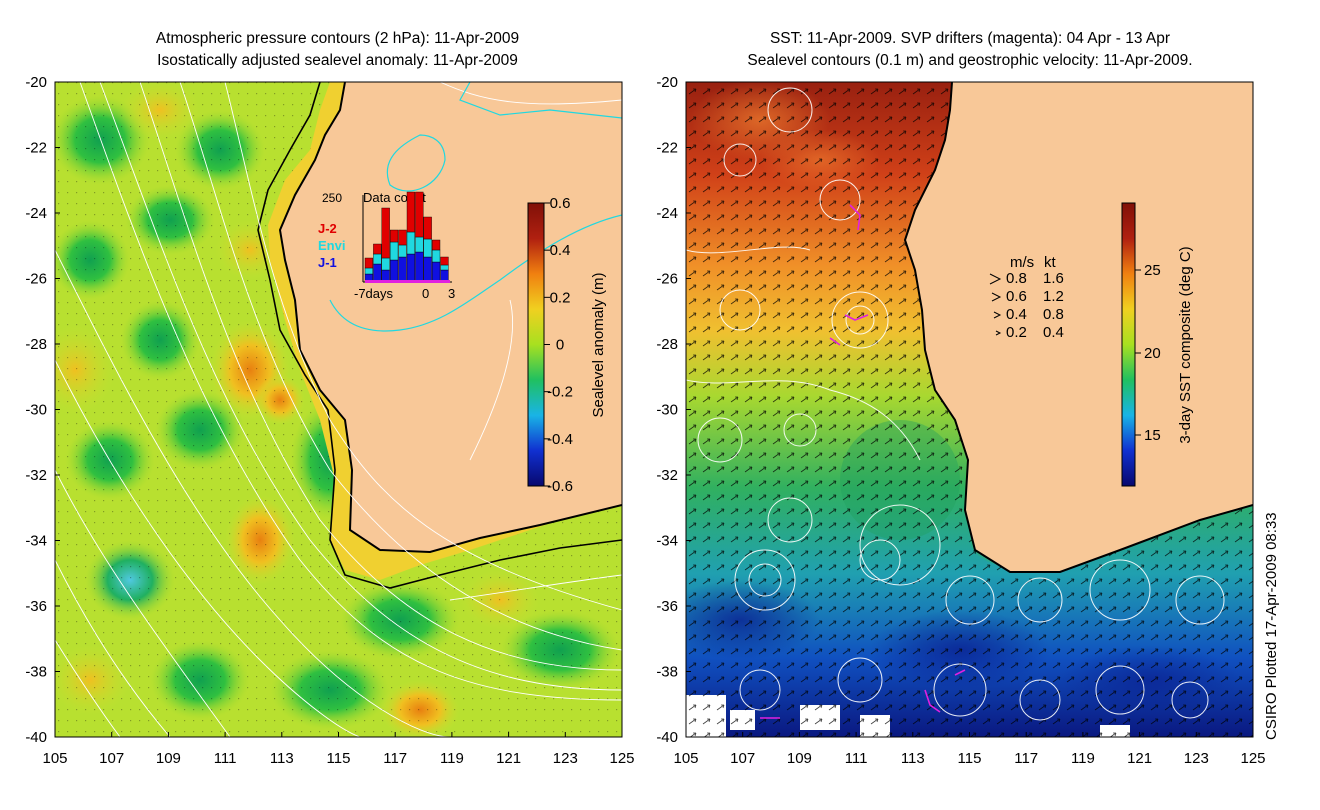 The image size is (1320, 810). I want to click on right-x-tick-label: 123, so click(1196, 758).